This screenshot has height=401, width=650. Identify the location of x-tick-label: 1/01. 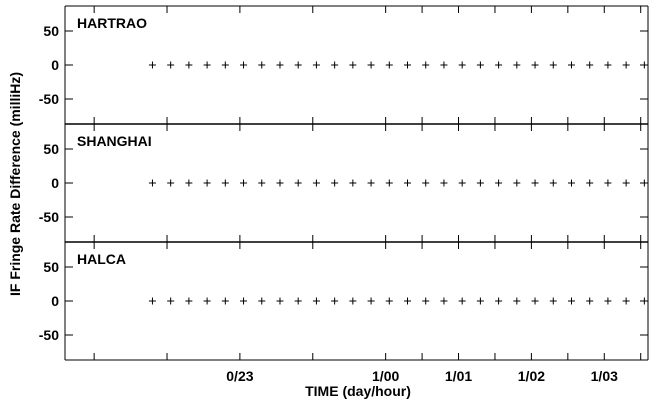
(458, 376).